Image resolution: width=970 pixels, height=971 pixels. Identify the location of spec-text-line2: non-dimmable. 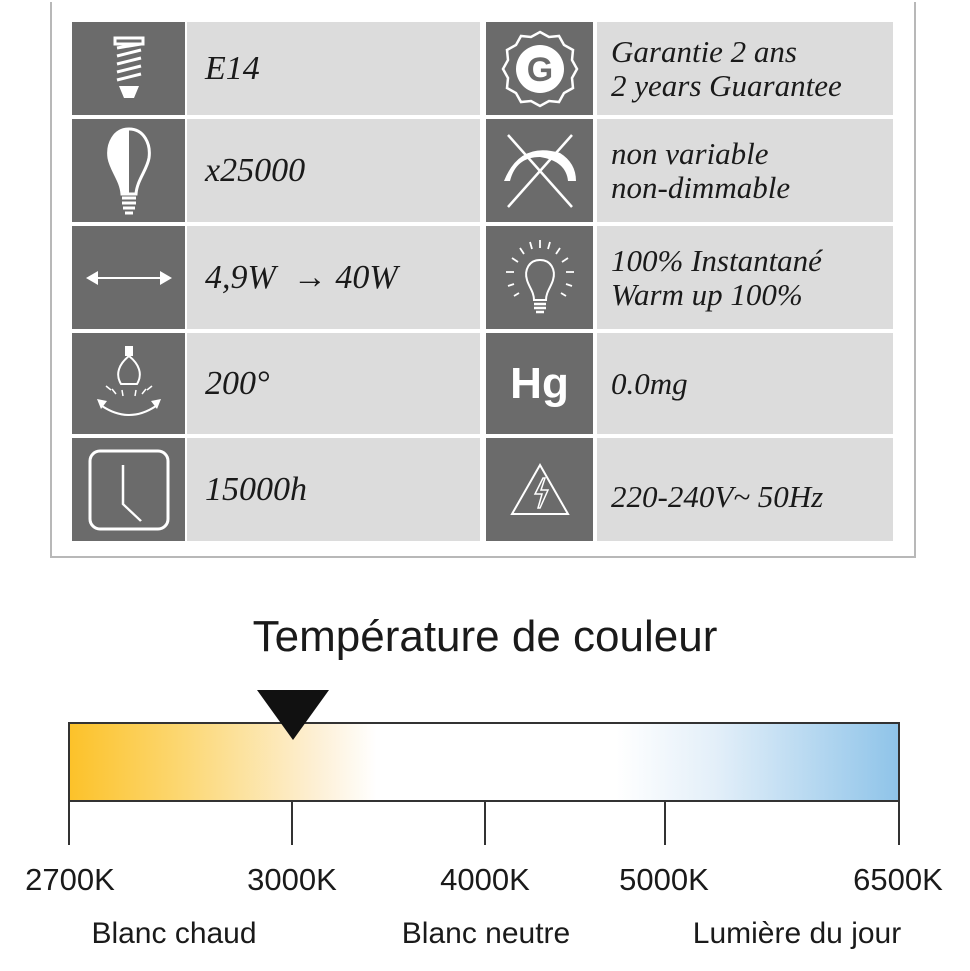
(701, 187).